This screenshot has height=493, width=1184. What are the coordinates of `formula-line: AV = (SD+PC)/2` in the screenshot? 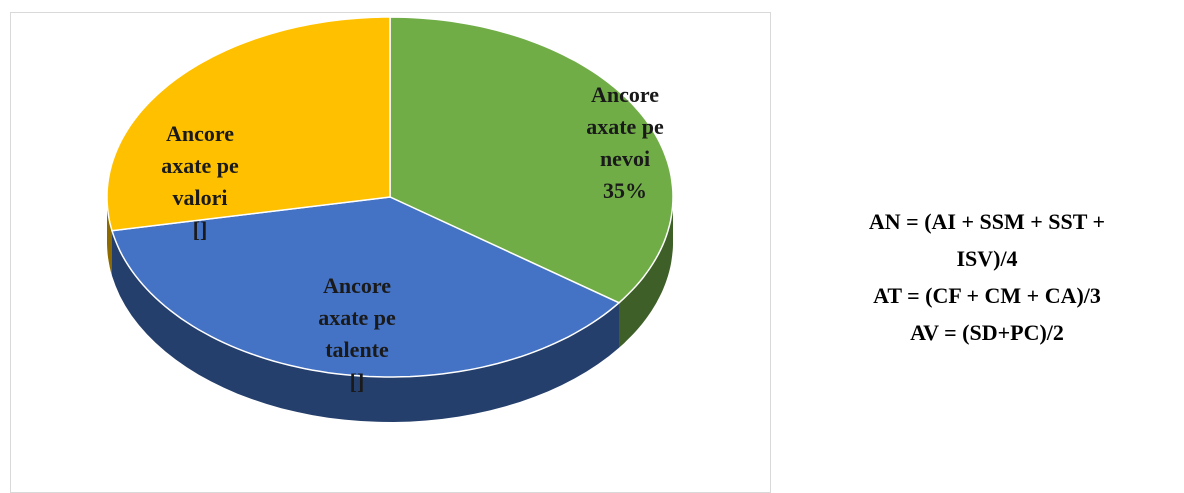 It's located at (987, 332).